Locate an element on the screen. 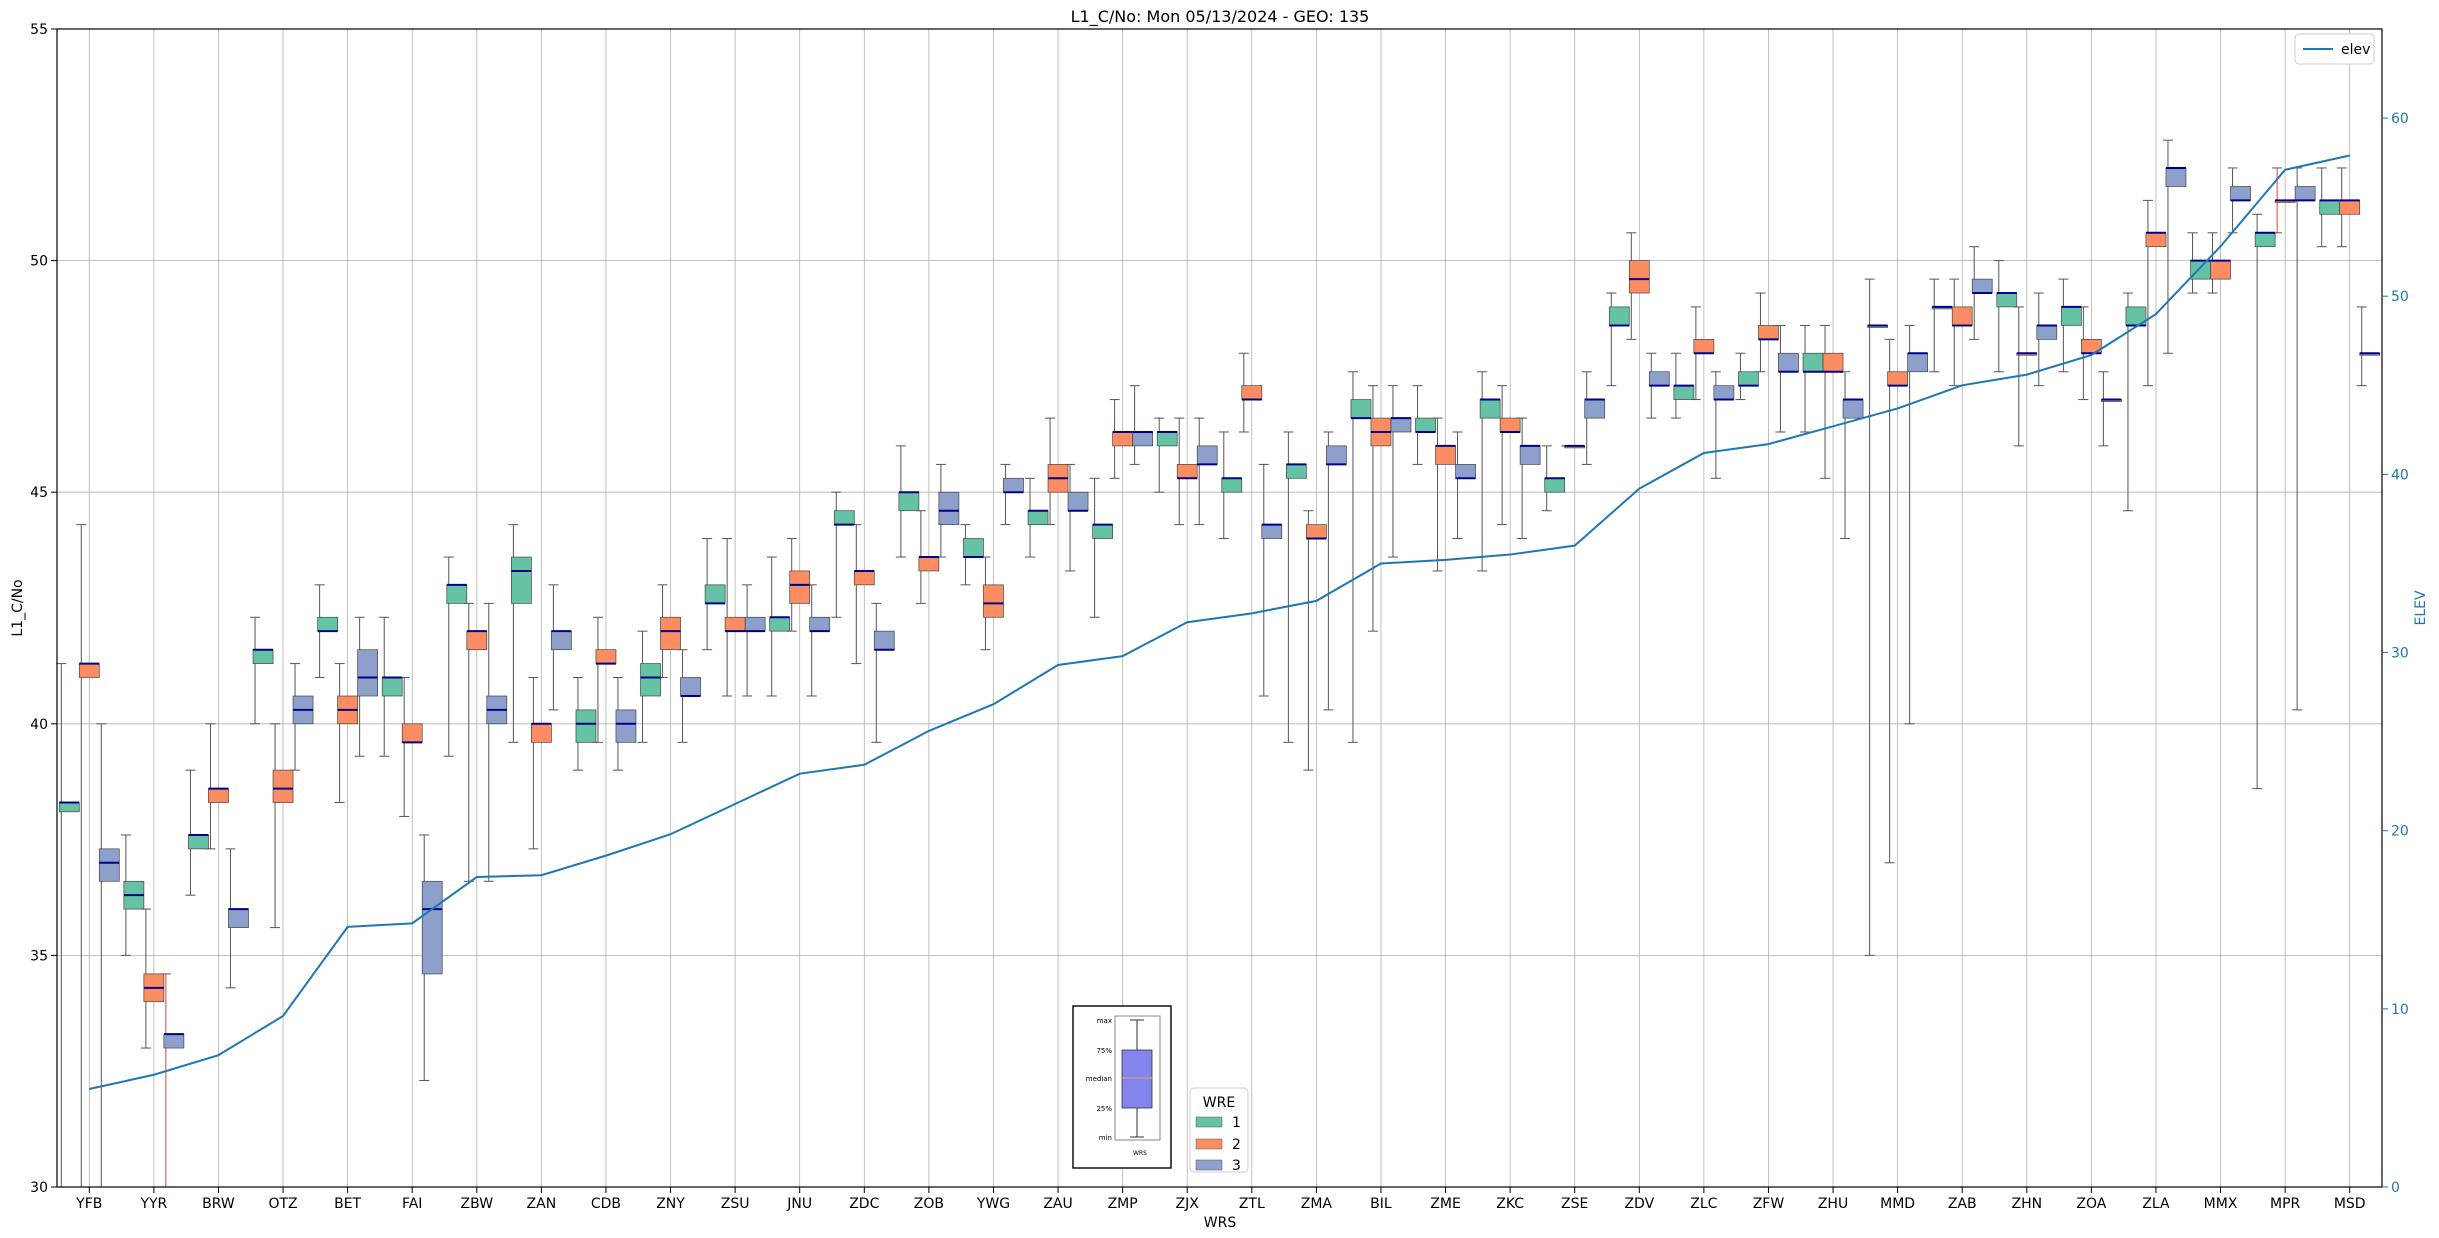 The width and height of the screenshot is (2439, 1238). x-tick-label: ZDV is located at coordinates (1639, 1204).